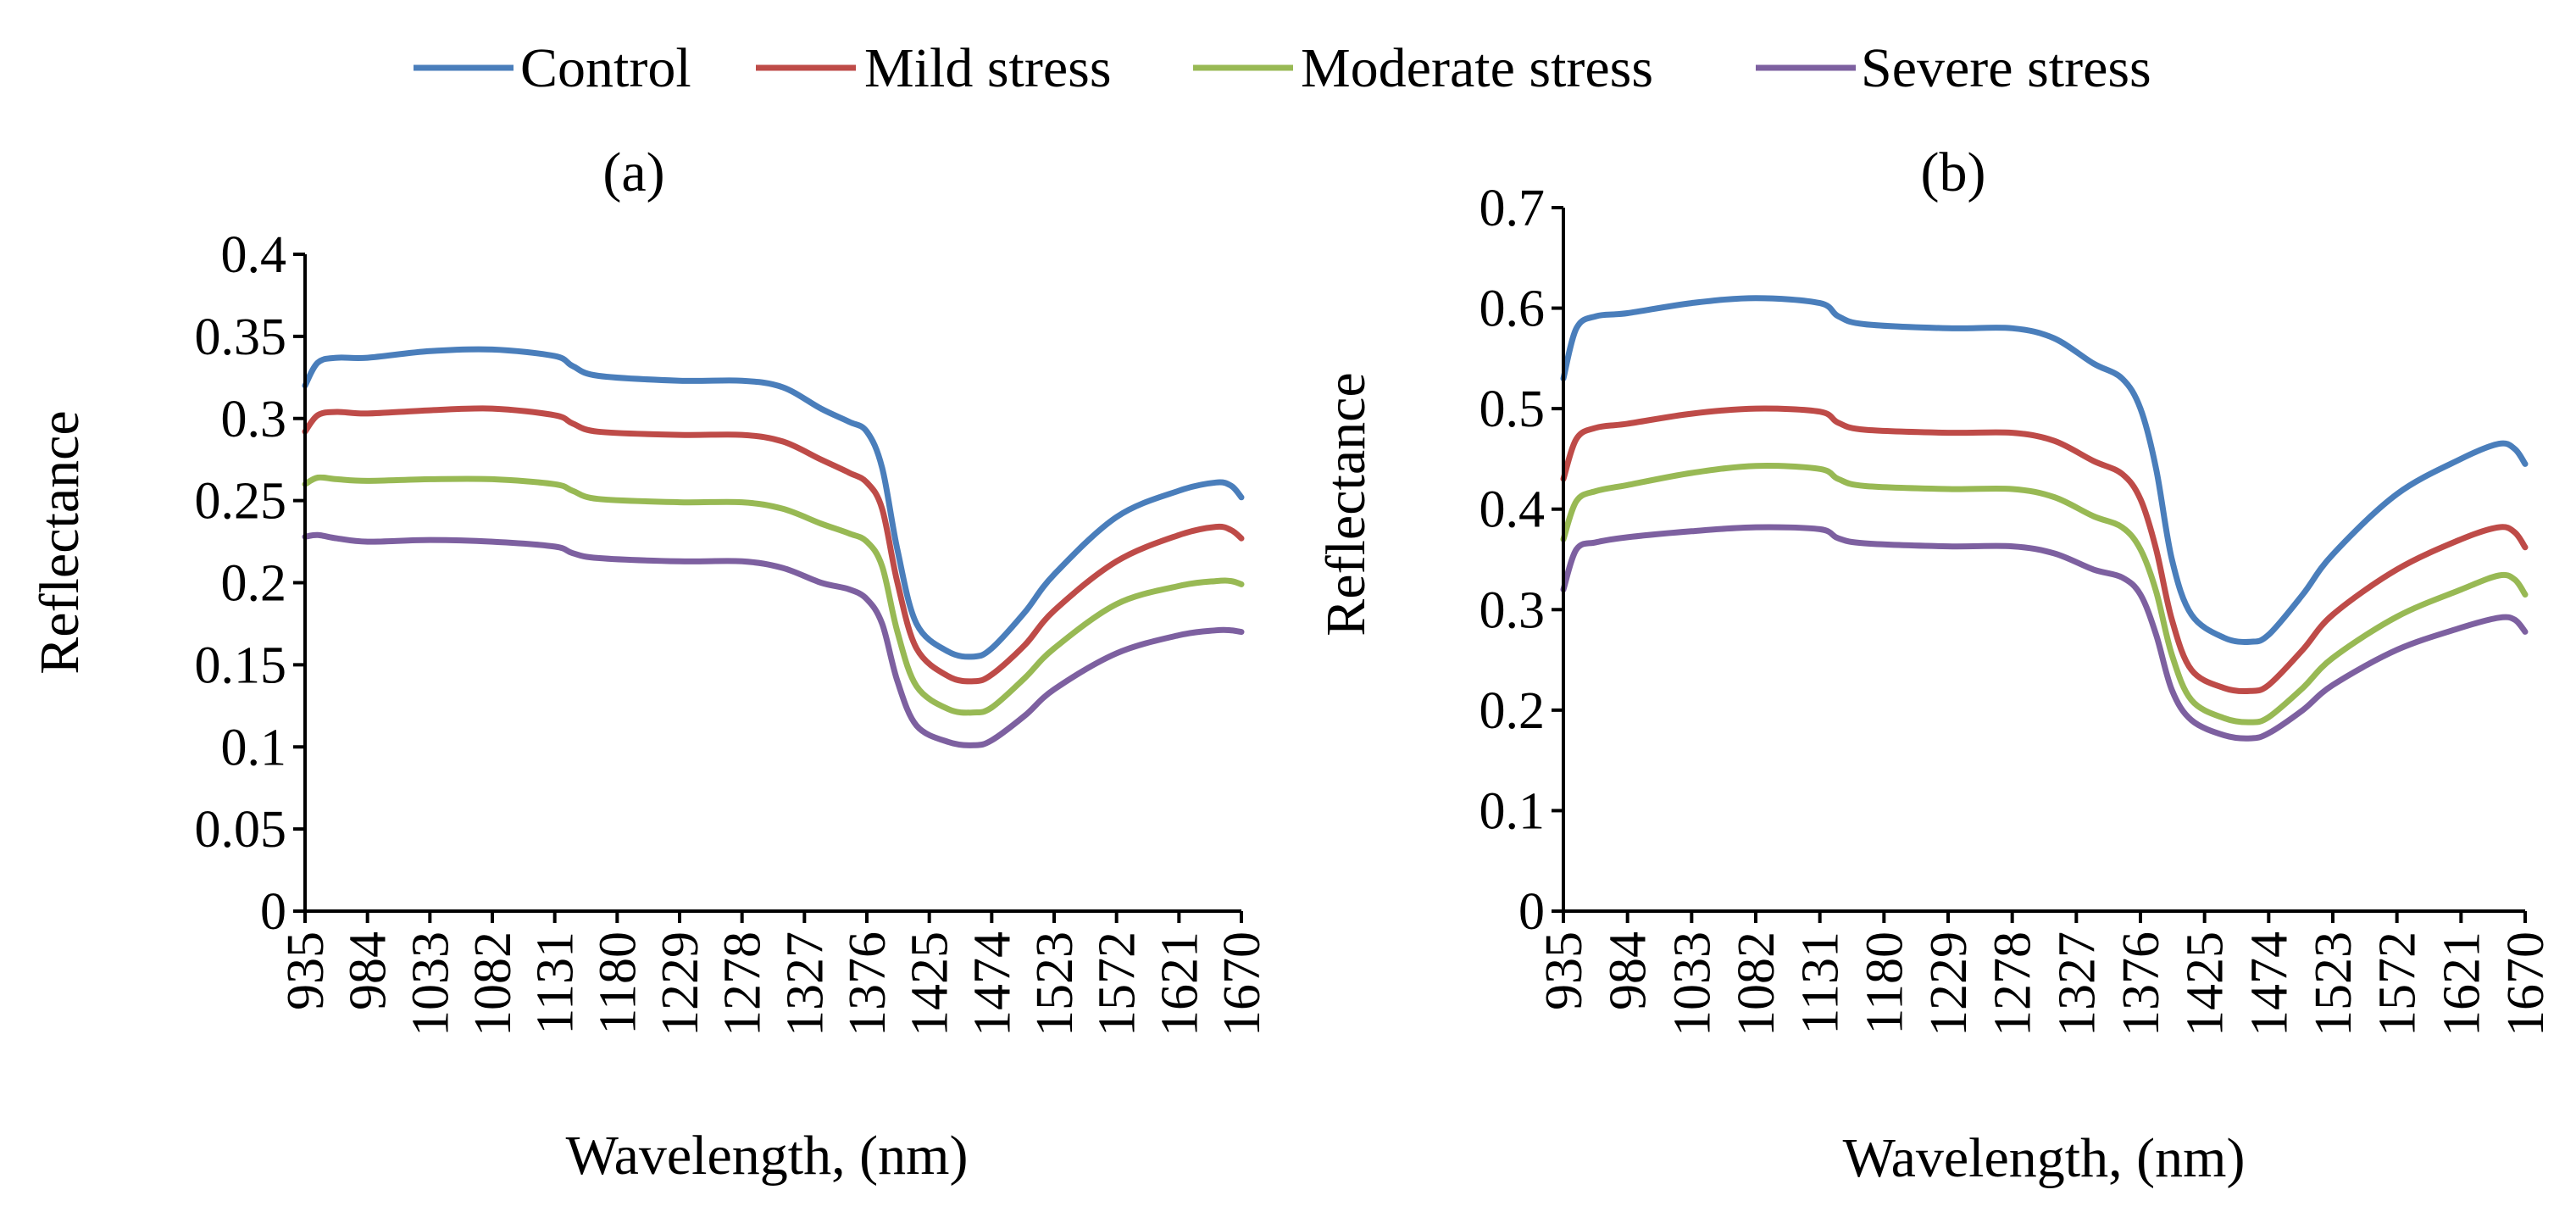  Describe the element at coordinates (767, 1156) in the screenshot. I see `x-axis-title-a: Wavelength, (nm)` at that location.